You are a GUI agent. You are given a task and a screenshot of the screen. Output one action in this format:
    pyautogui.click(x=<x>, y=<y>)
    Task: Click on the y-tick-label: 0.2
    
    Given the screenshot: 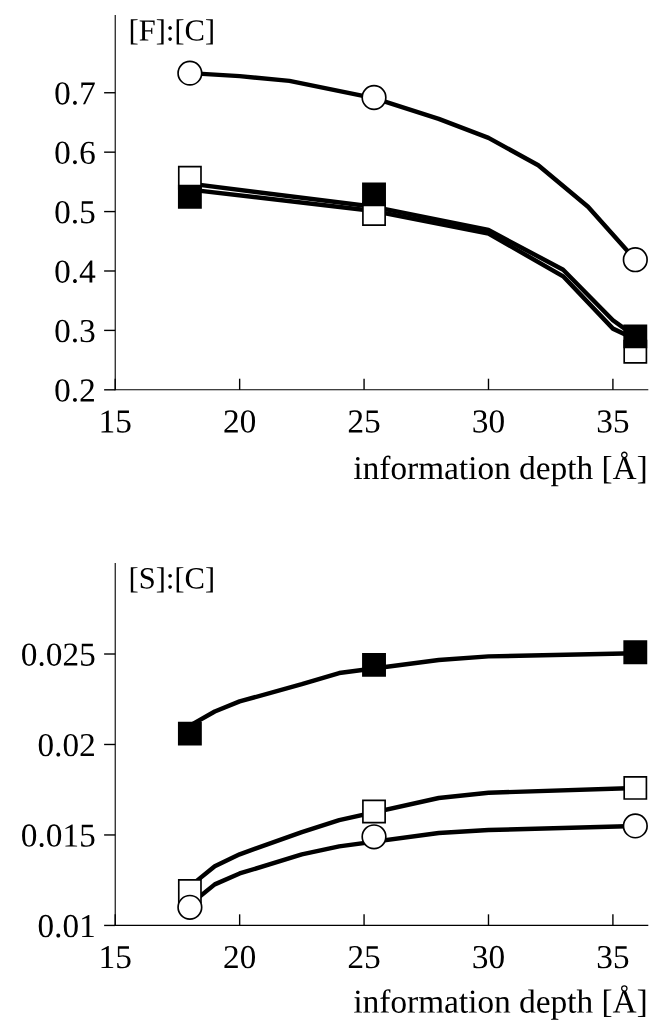 What is the action you would take?
    pyautogui.click(x=74, y=390)
    